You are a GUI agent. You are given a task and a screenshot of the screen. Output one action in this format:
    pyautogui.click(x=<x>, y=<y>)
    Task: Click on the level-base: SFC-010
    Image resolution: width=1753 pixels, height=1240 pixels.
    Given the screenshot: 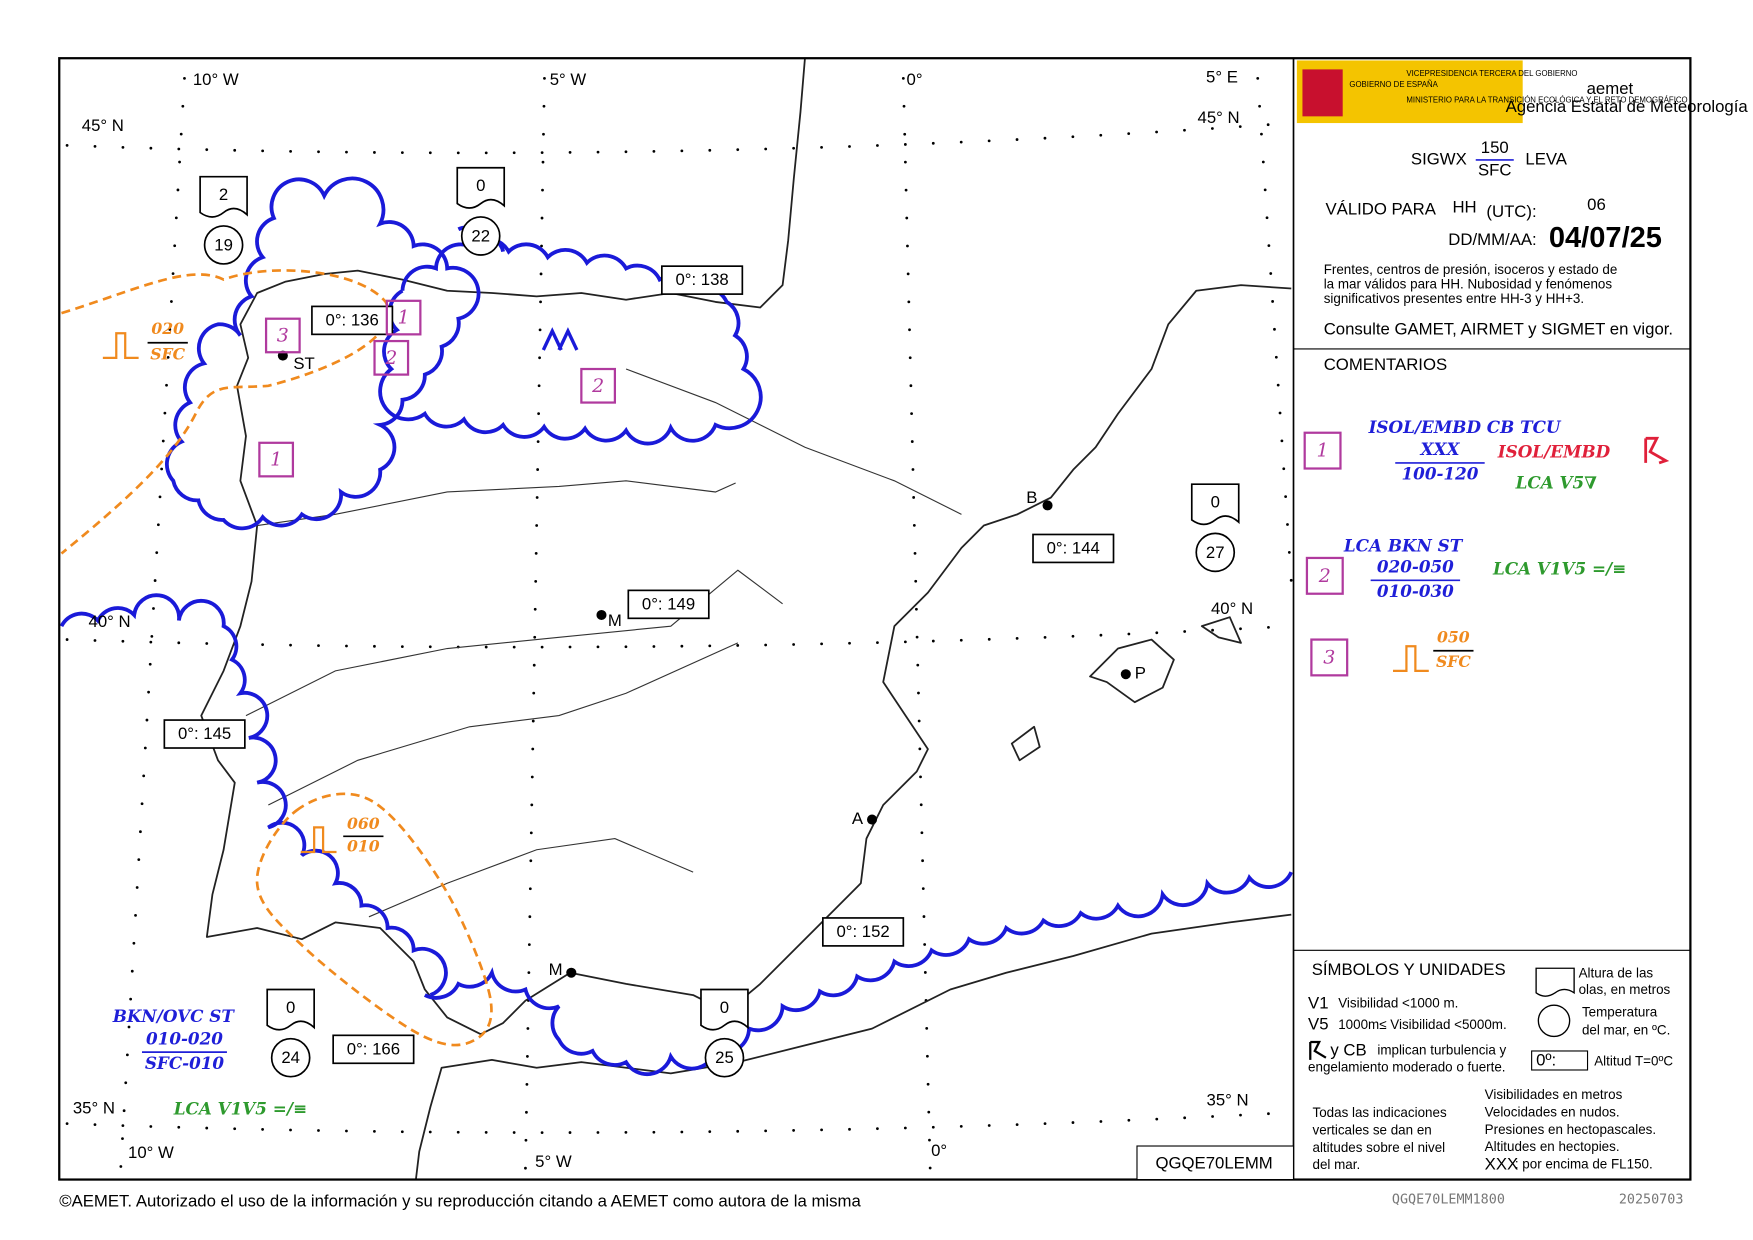 What is the action you would take?
    pyautogui.click(x=185, y=1063)
    